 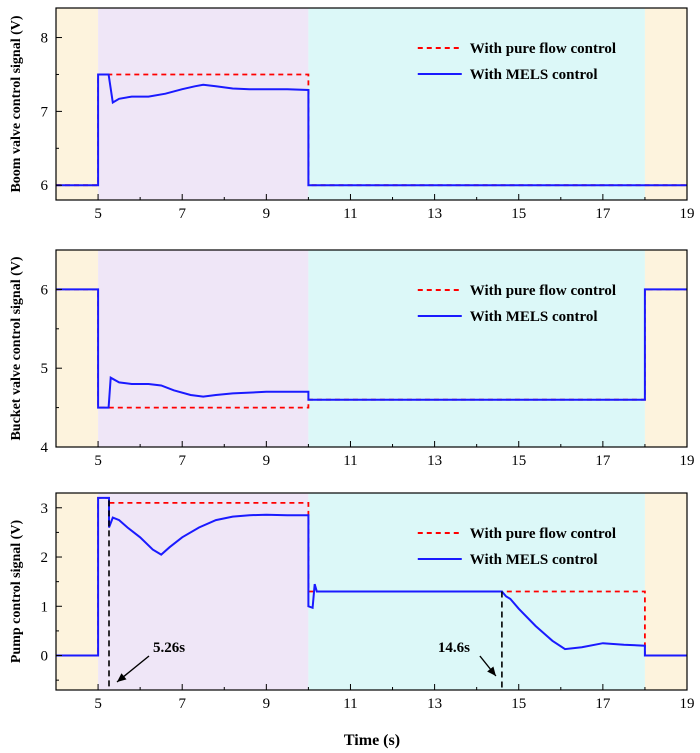 What do you see at coordinates (45, 369) in the screenshot?
I see `y-tick-label: 5` at bounding box center [45, 369].